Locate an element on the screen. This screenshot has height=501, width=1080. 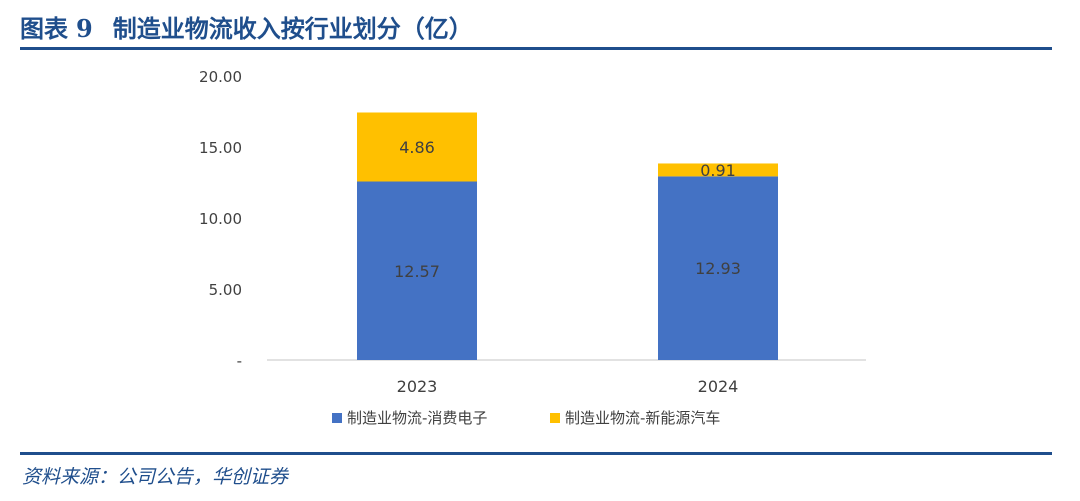
x-tick-label: 2023 is located at coordinates (417, 386).